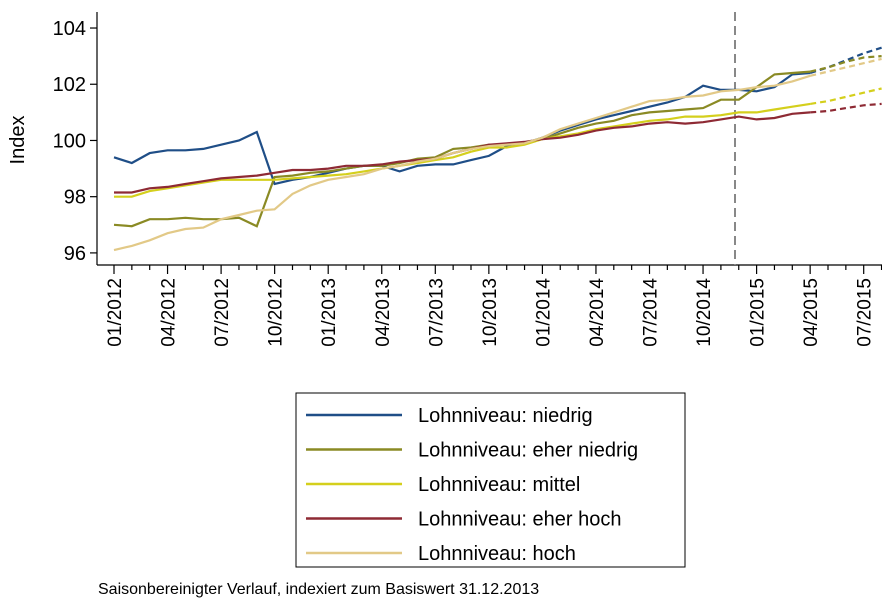 The width and height of the screenshot is (882, 598). Describe the element at coordinates (651, 312) in the screenshot. I see `x-tick-label: 07/2014` at that location.